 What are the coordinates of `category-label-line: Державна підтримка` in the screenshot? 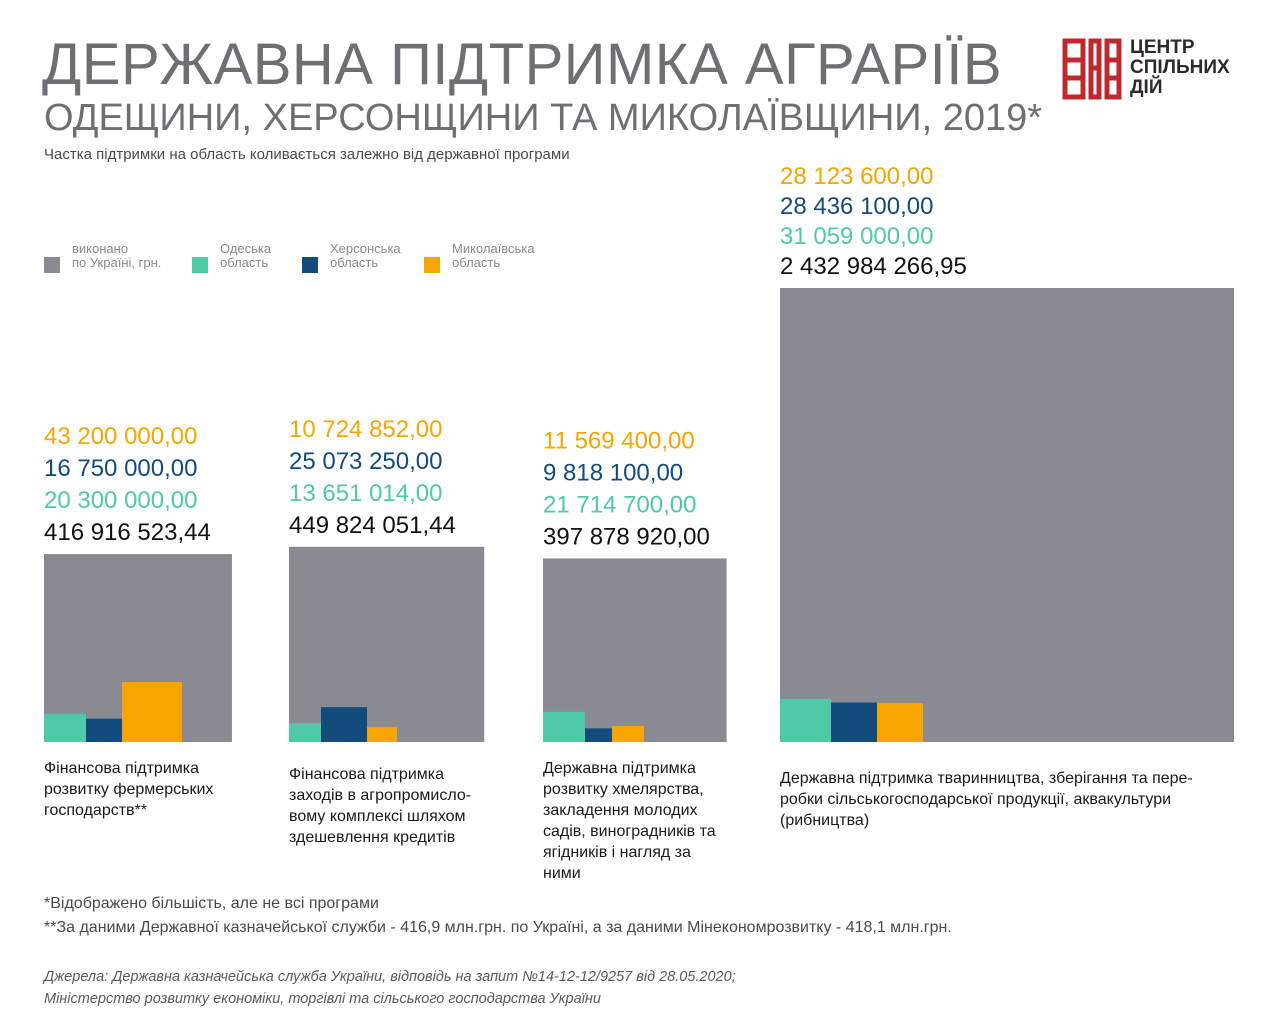 It's located at (619, 768).